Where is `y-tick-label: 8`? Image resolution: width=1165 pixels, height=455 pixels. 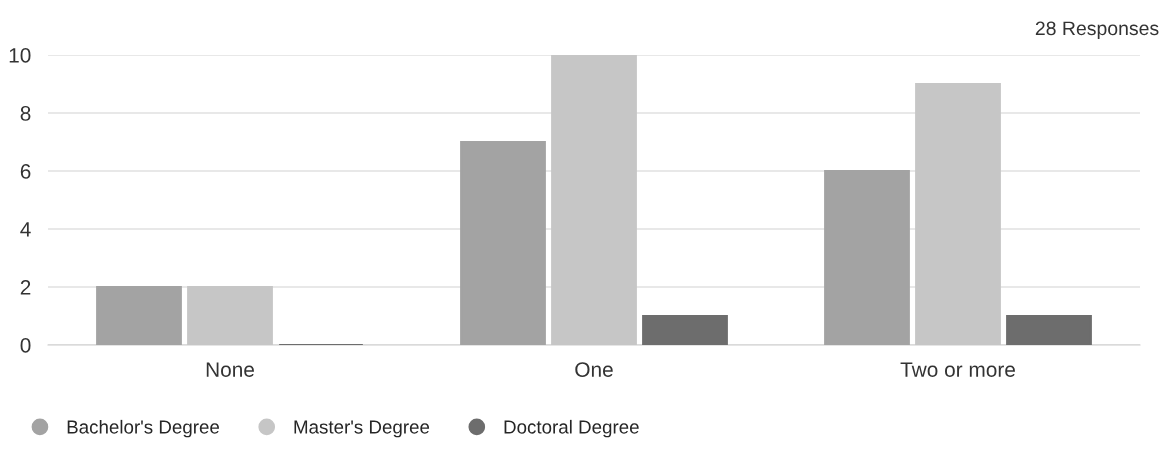 y-tick-label: 8 is located at coordinates (25, 113).